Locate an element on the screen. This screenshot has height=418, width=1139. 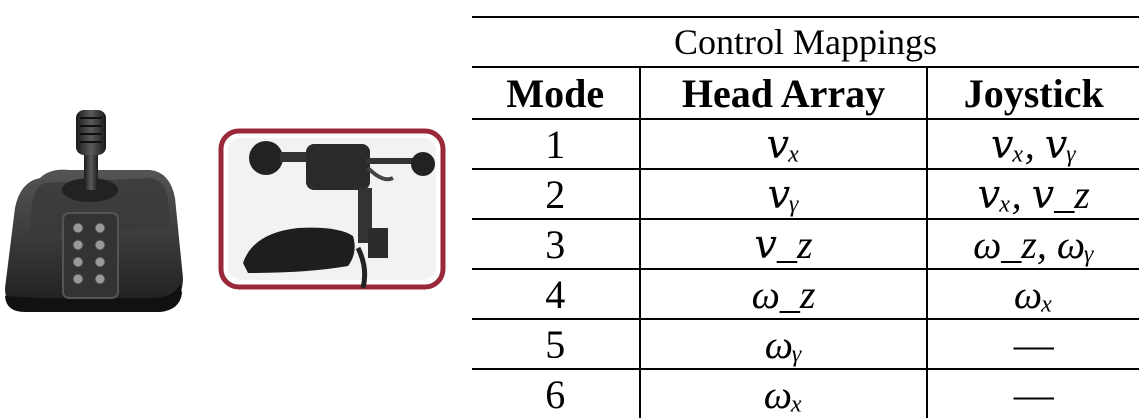
mode-cell: 1 is located at coordinates (556, 144).